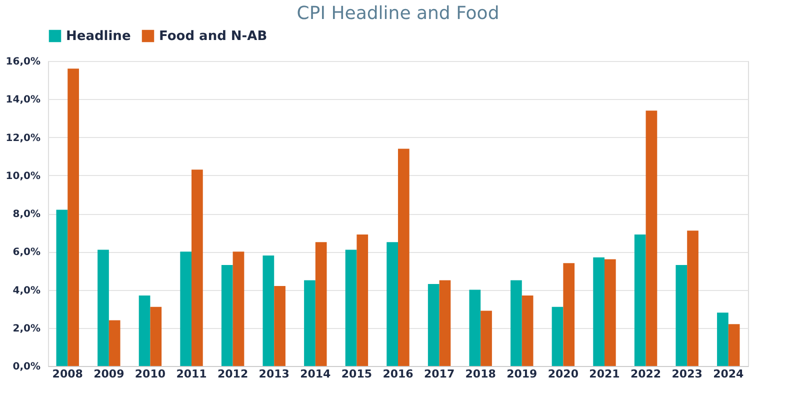  What do you see at coordinates (109, 374) in the screenshot?
I see `x-tick-label: 2009` at bounding box center [109, 374].